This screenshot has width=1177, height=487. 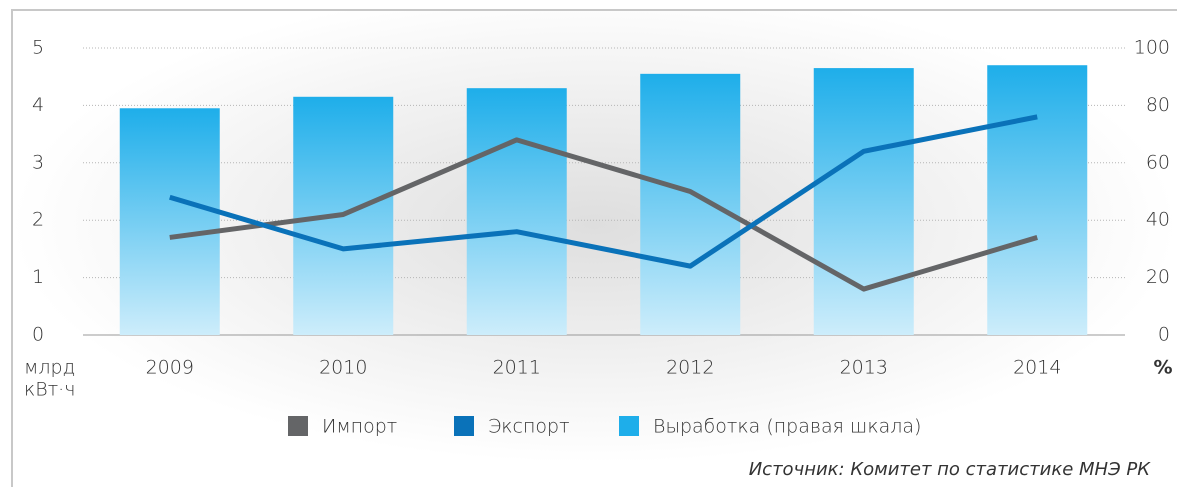 I want to click on y2-tick-label: 0, so click(x=1164, y=335).